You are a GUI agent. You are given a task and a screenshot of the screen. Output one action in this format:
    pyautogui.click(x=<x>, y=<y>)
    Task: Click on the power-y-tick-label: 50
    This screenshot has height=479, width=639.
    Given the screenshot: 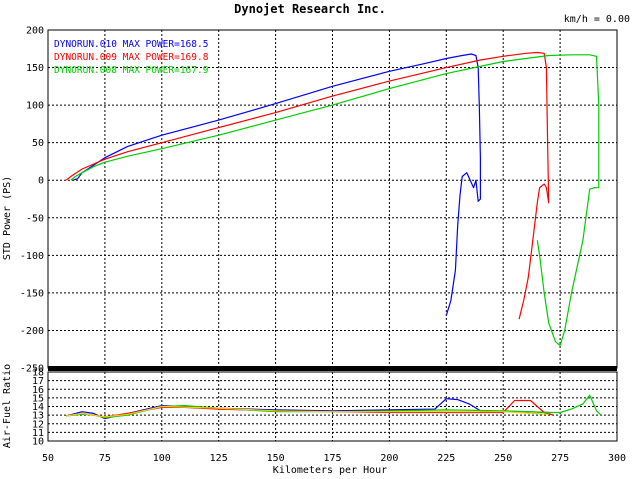 What is the action you would take?
    pyautogui.click(x=38, y=143)
    